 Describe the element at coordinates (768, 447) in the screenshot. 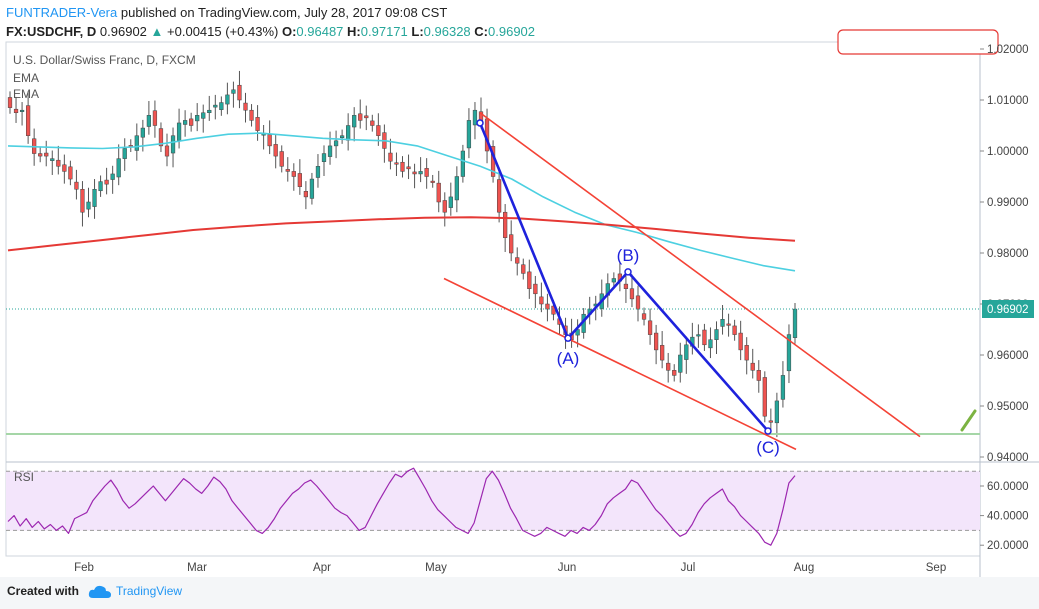

I see `pattern-label: (C)` at that location.